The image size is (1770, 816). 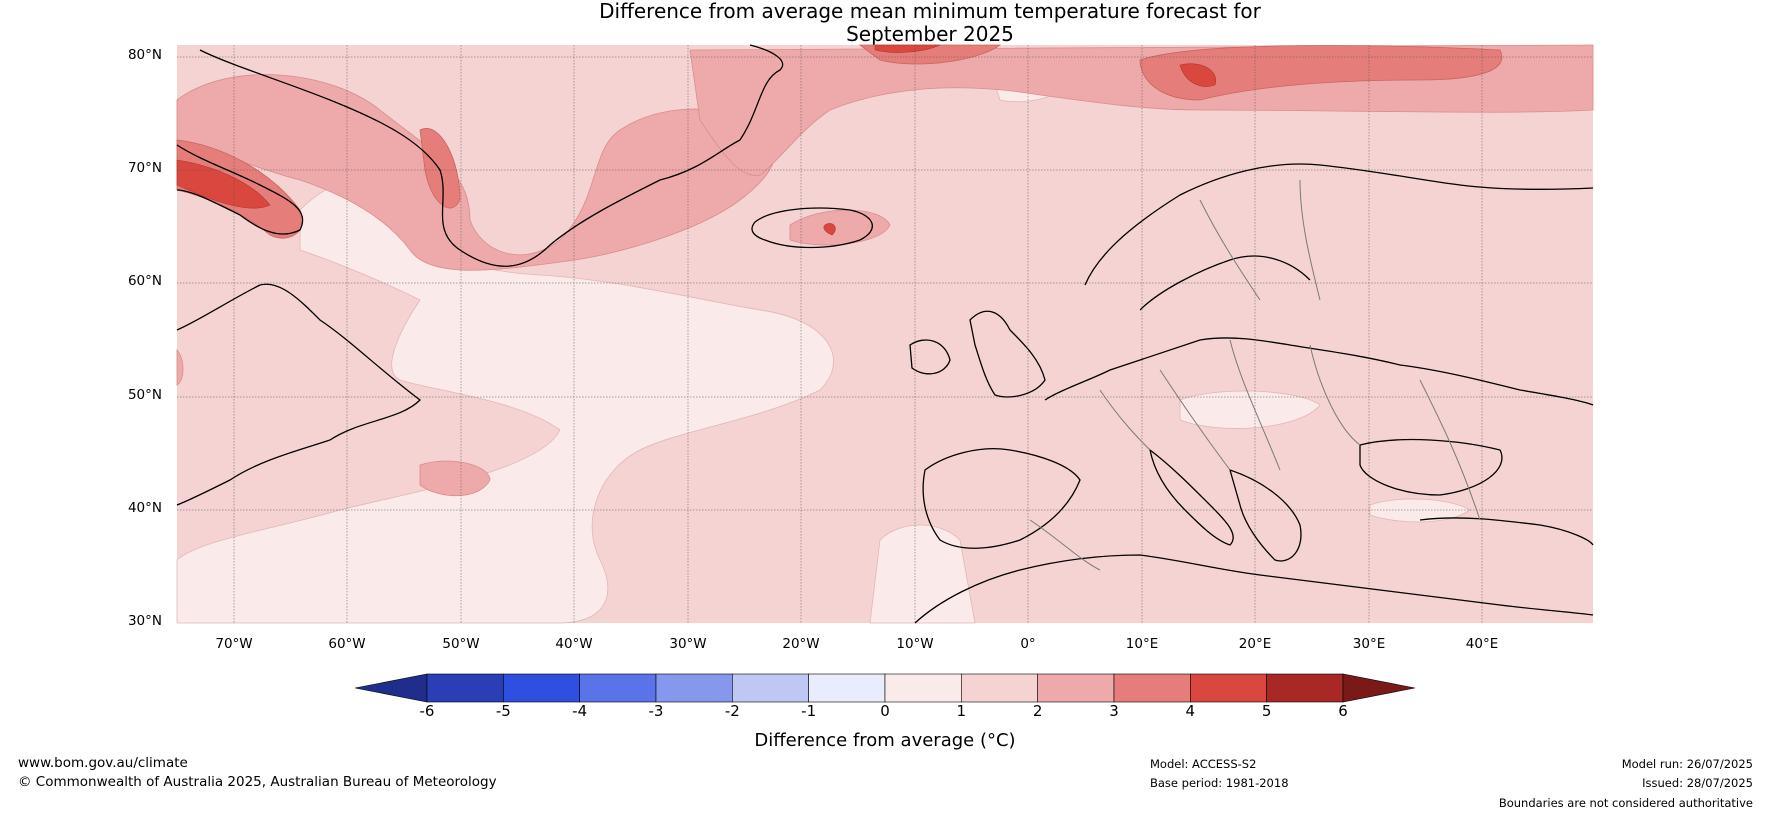 I want to click on colorbar-tick-label: -6, so click(x=427, y=711).